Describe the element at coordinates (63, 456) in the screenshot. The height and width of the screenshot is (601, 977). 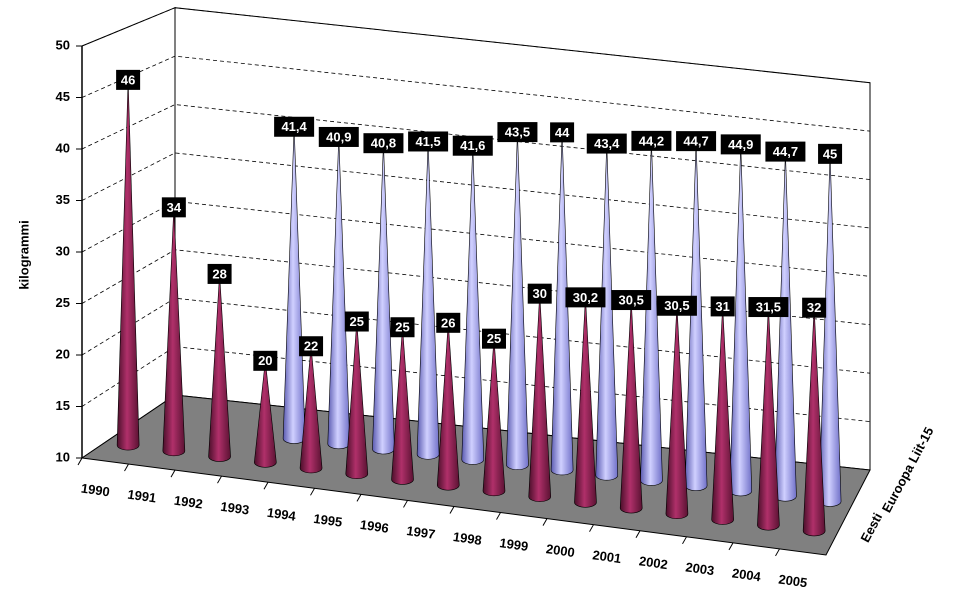
I see `y-tick-label: 10` at that location.